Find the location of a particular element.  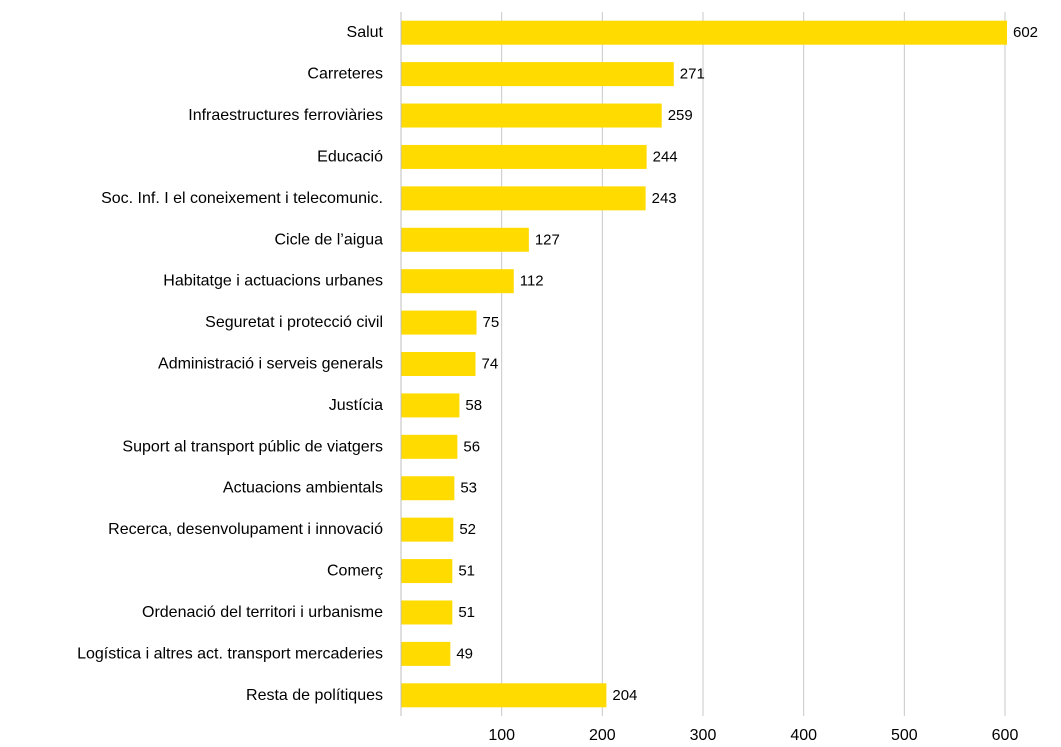

category-label-13: Comerç is located at coordinates (355, 571).